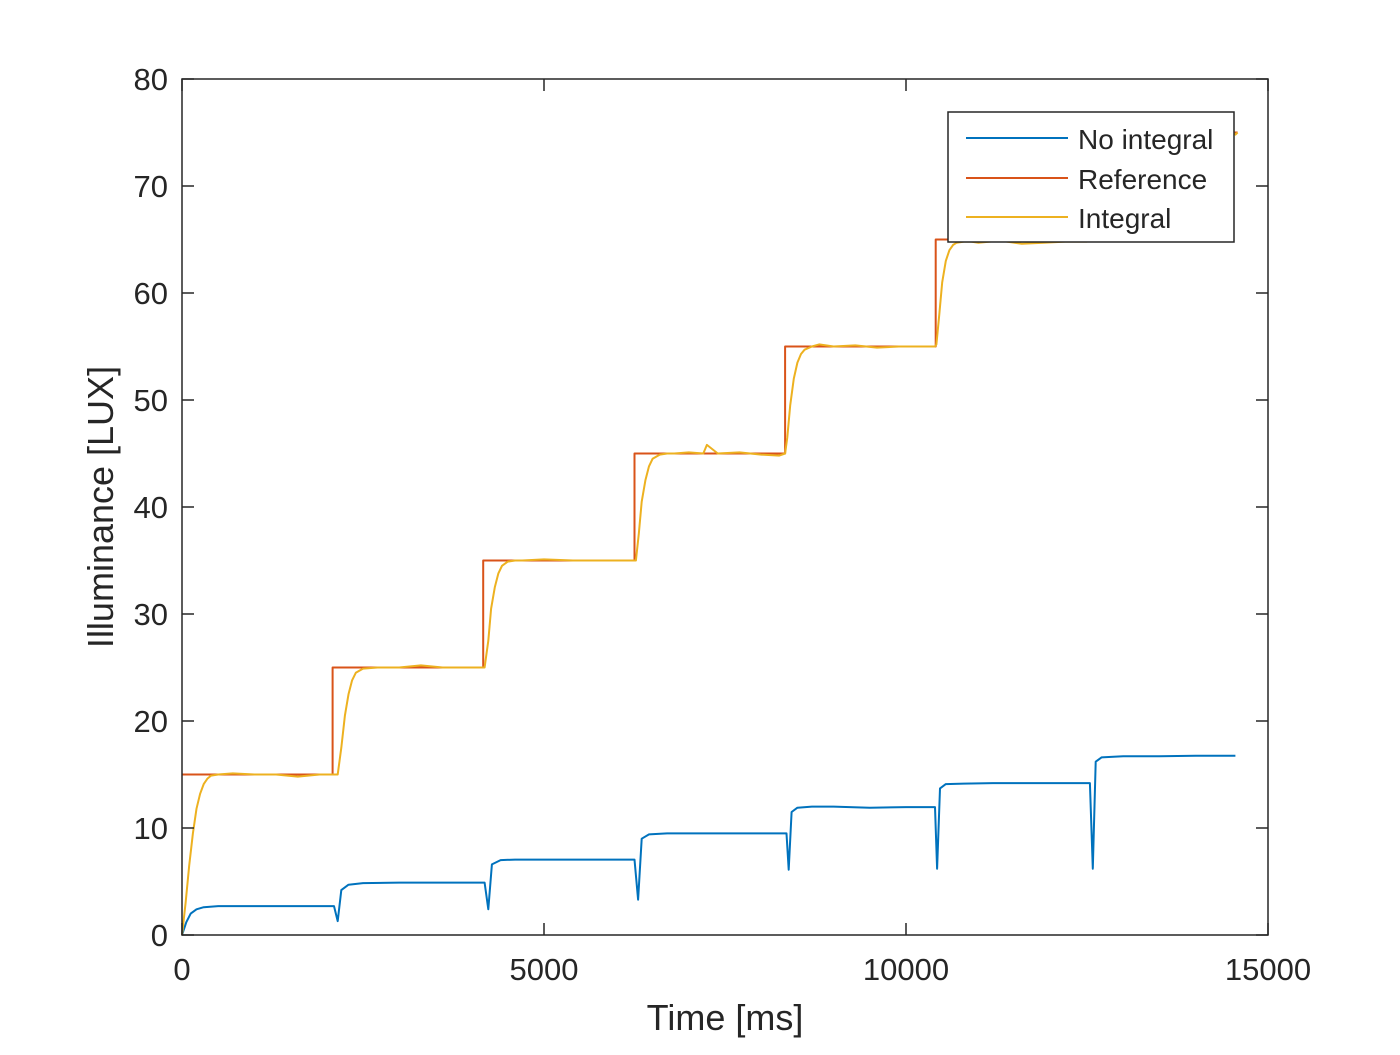  I want to click on y-tick-label-10: 10, so click(151, 828).